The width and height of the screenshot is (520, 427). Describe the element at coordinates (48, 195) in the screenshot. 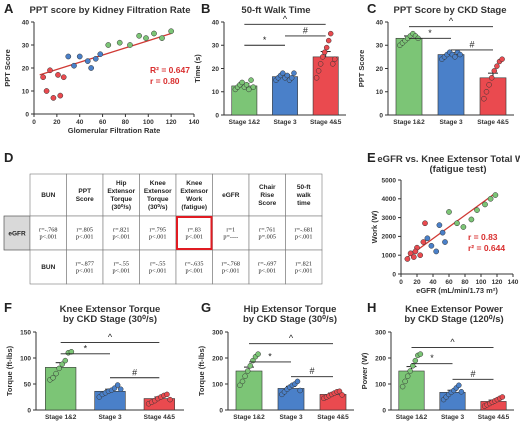

I see `table-header: BUN` at that location.